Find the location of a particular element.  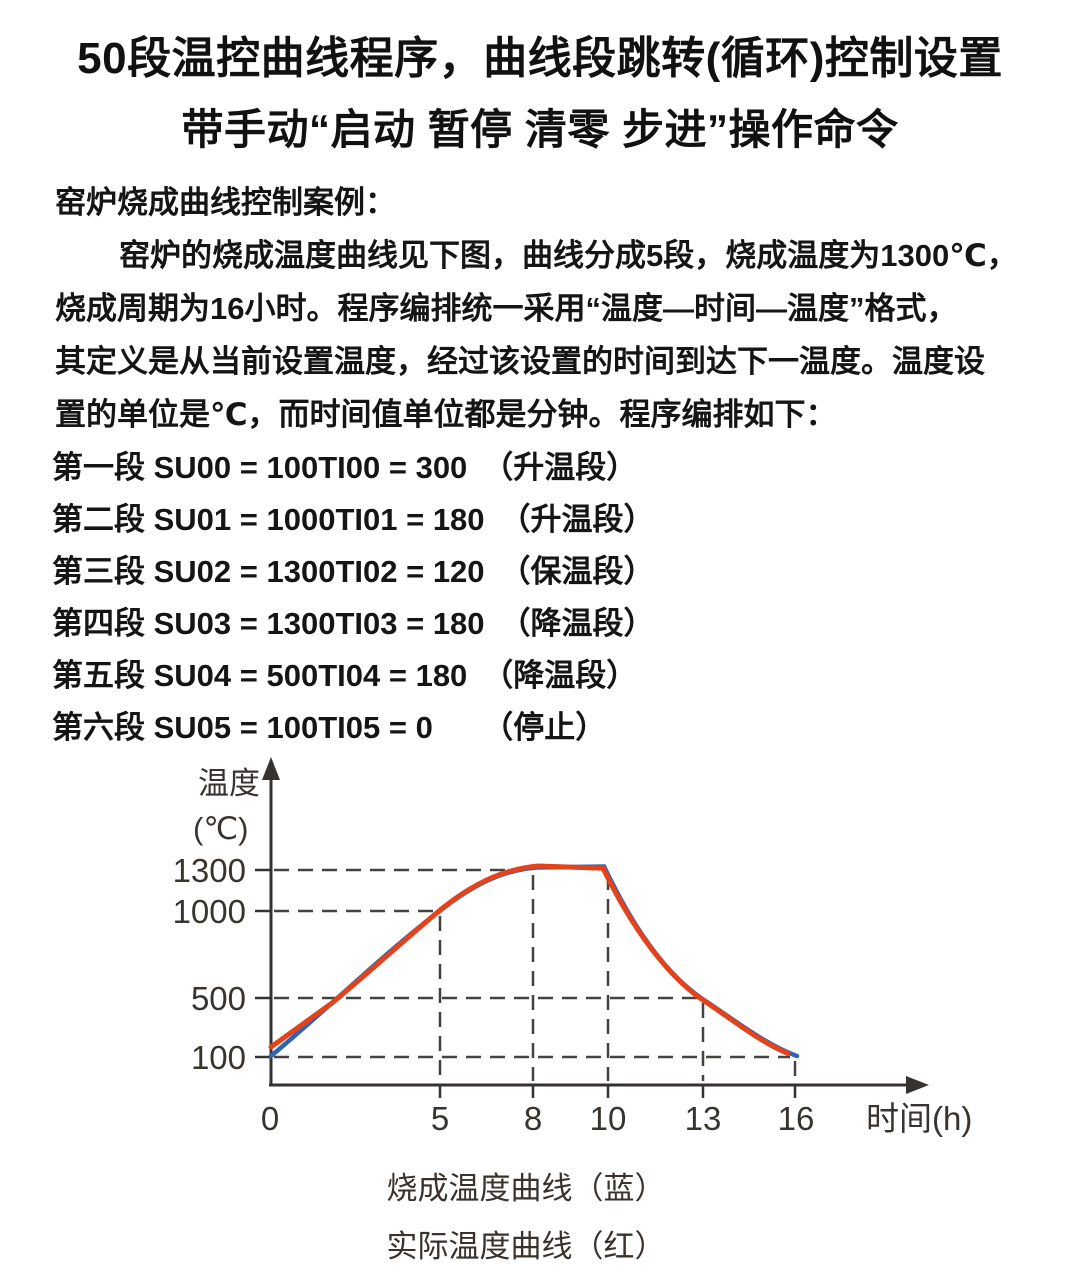

segment-su-value: 第六段 SU05 = 100 is located at coordinates (185, 727).